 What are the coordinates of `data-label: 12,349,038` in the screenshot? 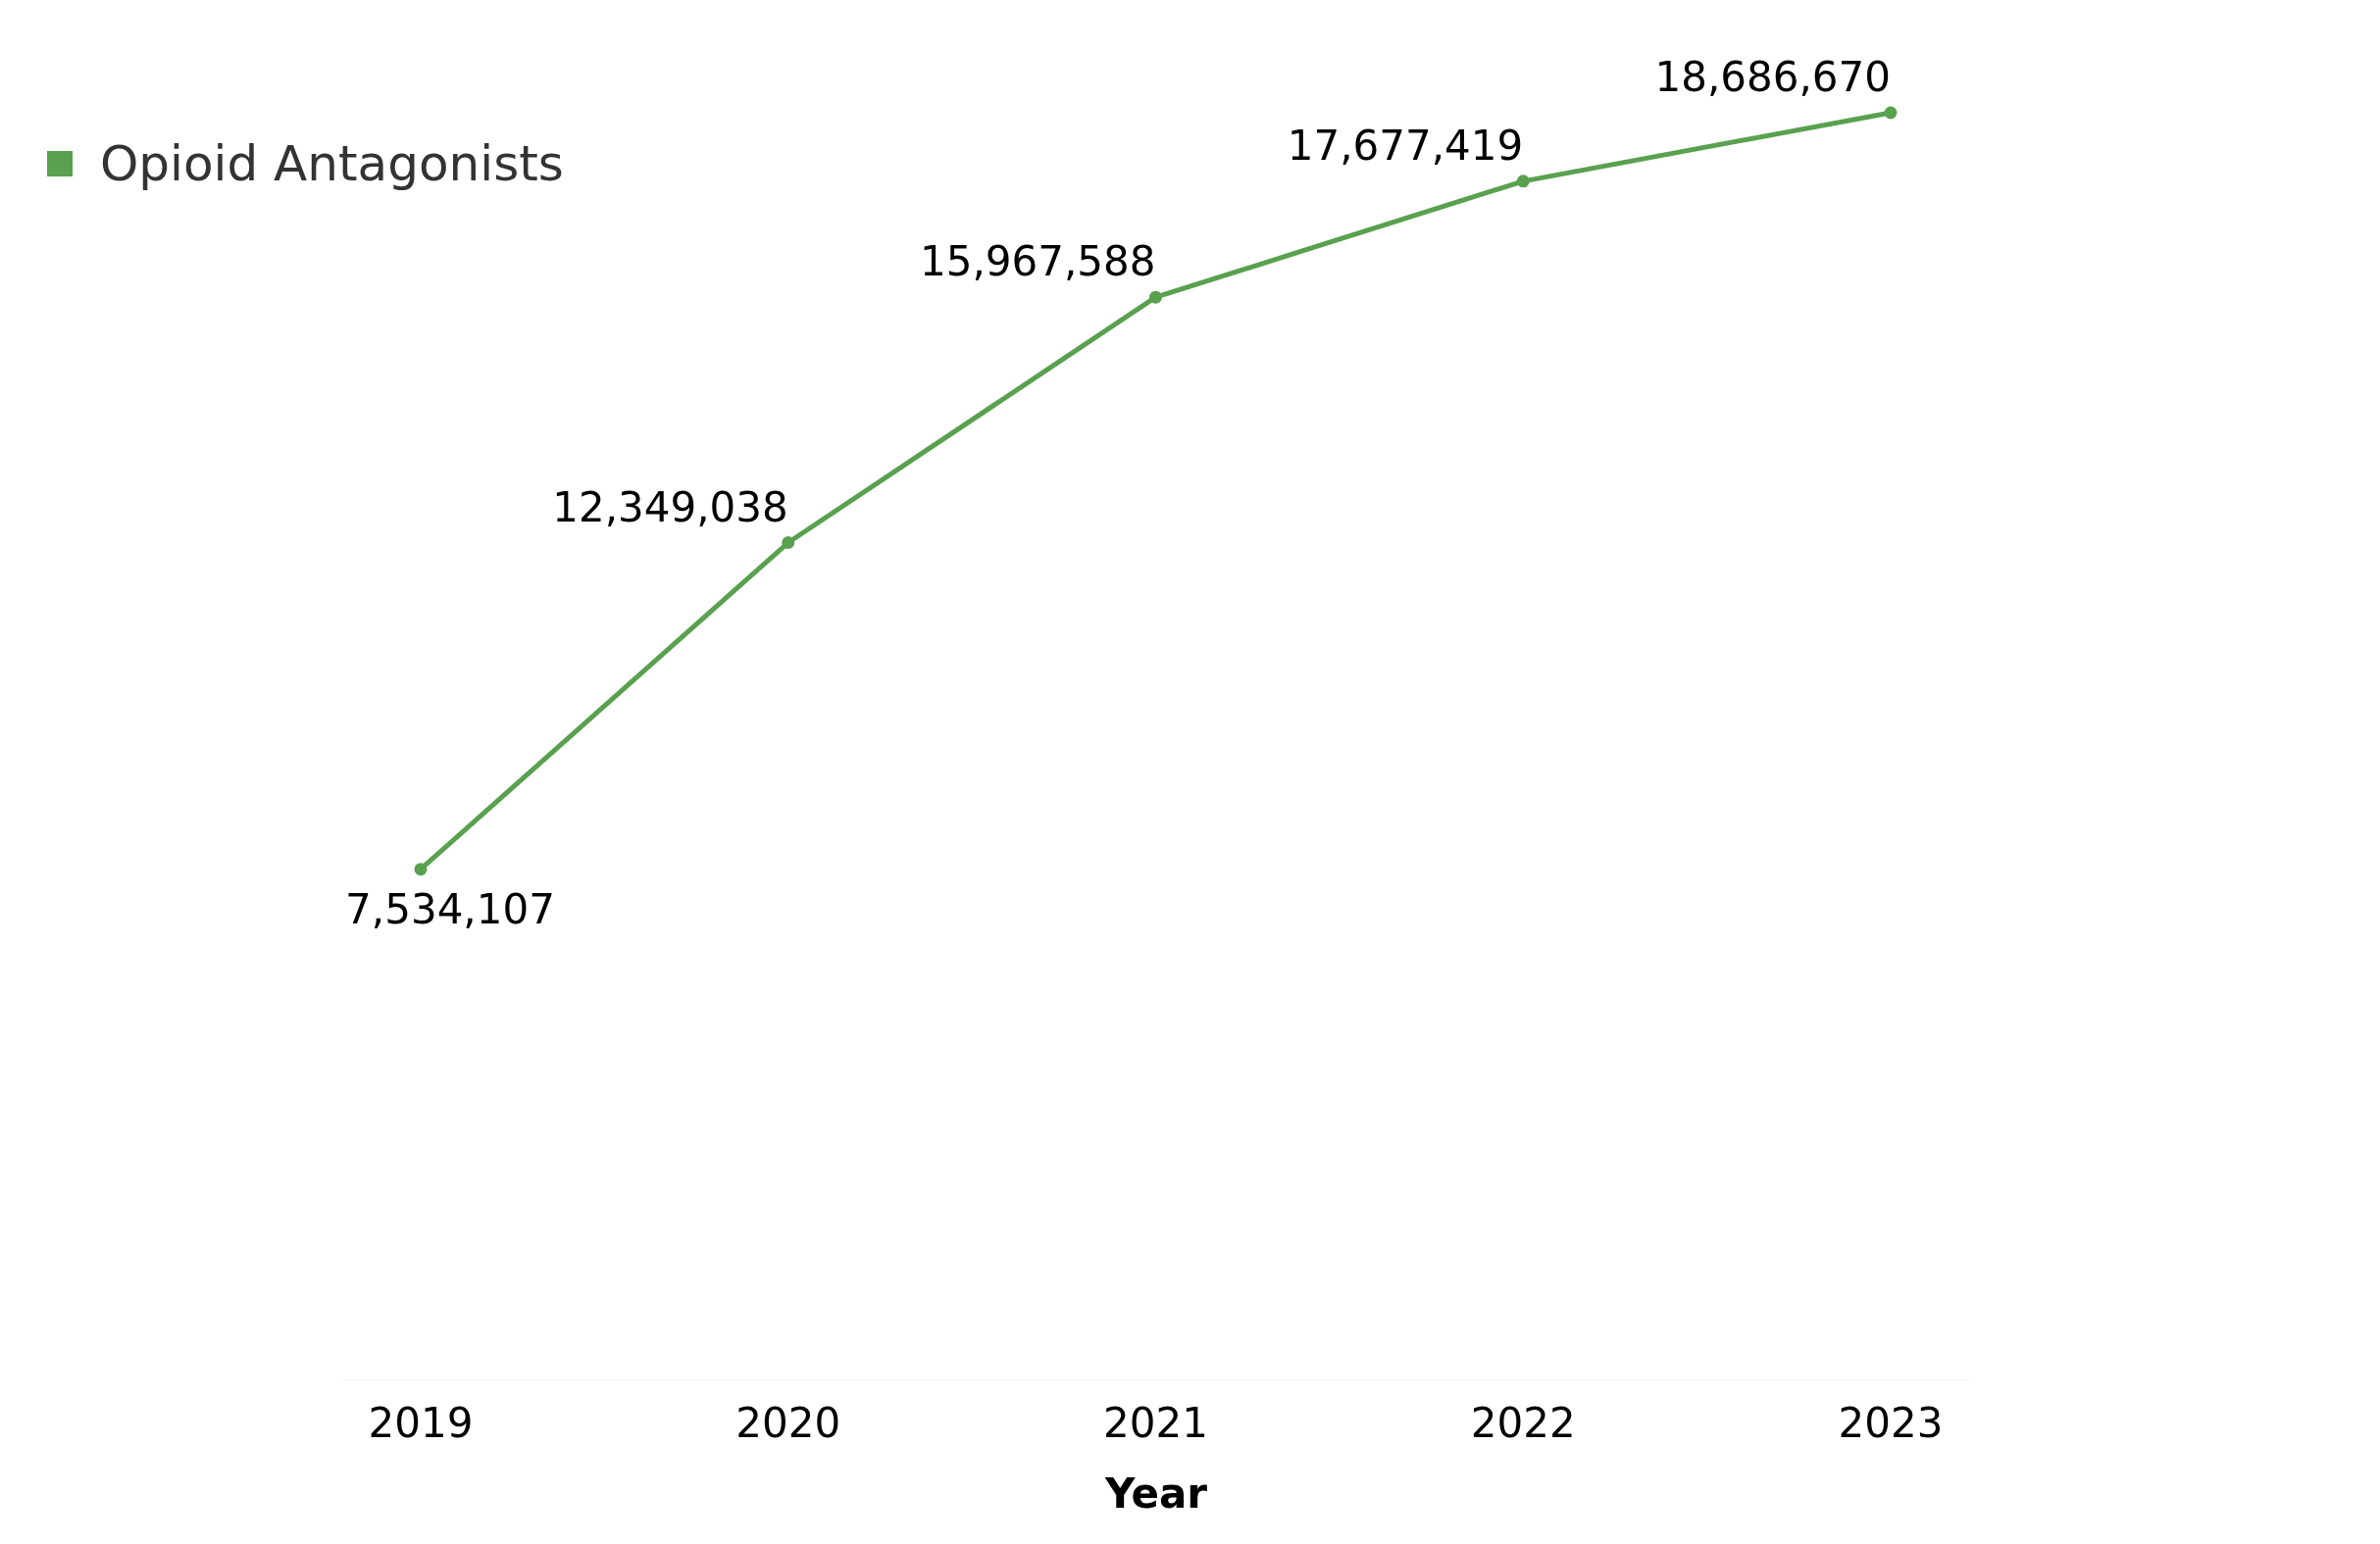 It's located at (670, 507).